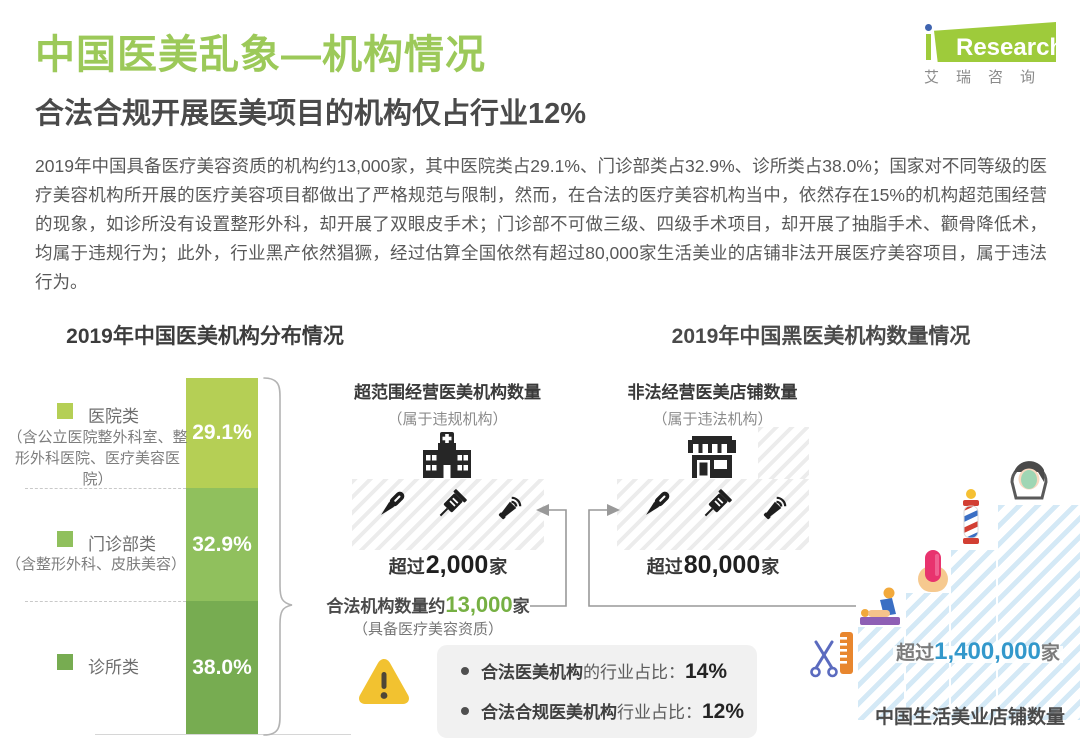 This screenshot has width=1080, height=739. I want to click on legal-count-prefix: 合法机构数量约, so click(386, 606).